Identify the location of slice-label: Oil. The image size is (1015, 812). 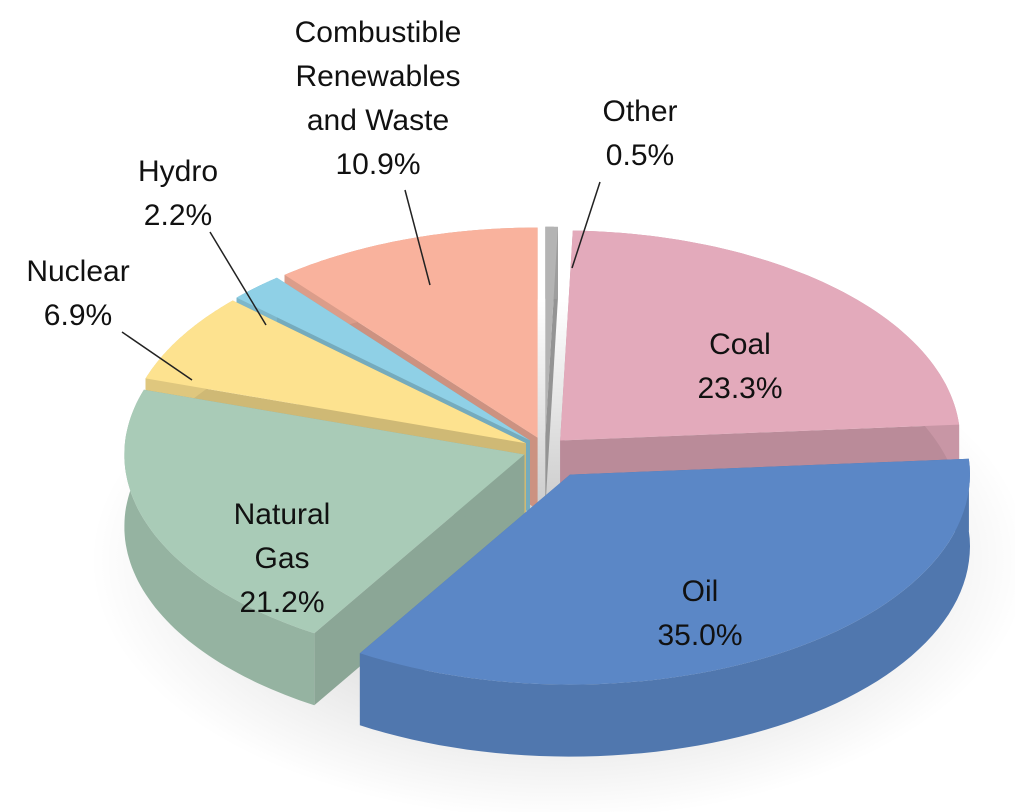
(700, 591).